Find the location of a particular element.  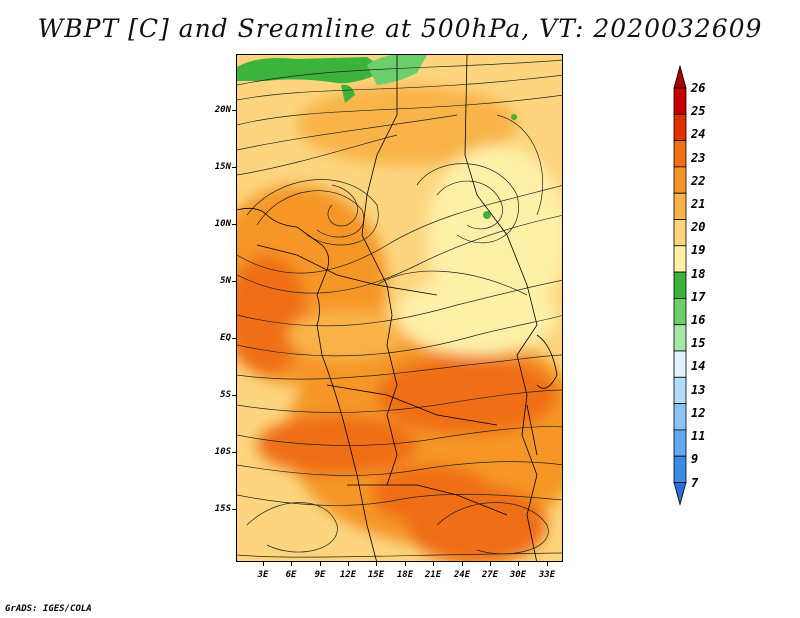

colorbar-label: 9 is located at coordinates (695, 459).